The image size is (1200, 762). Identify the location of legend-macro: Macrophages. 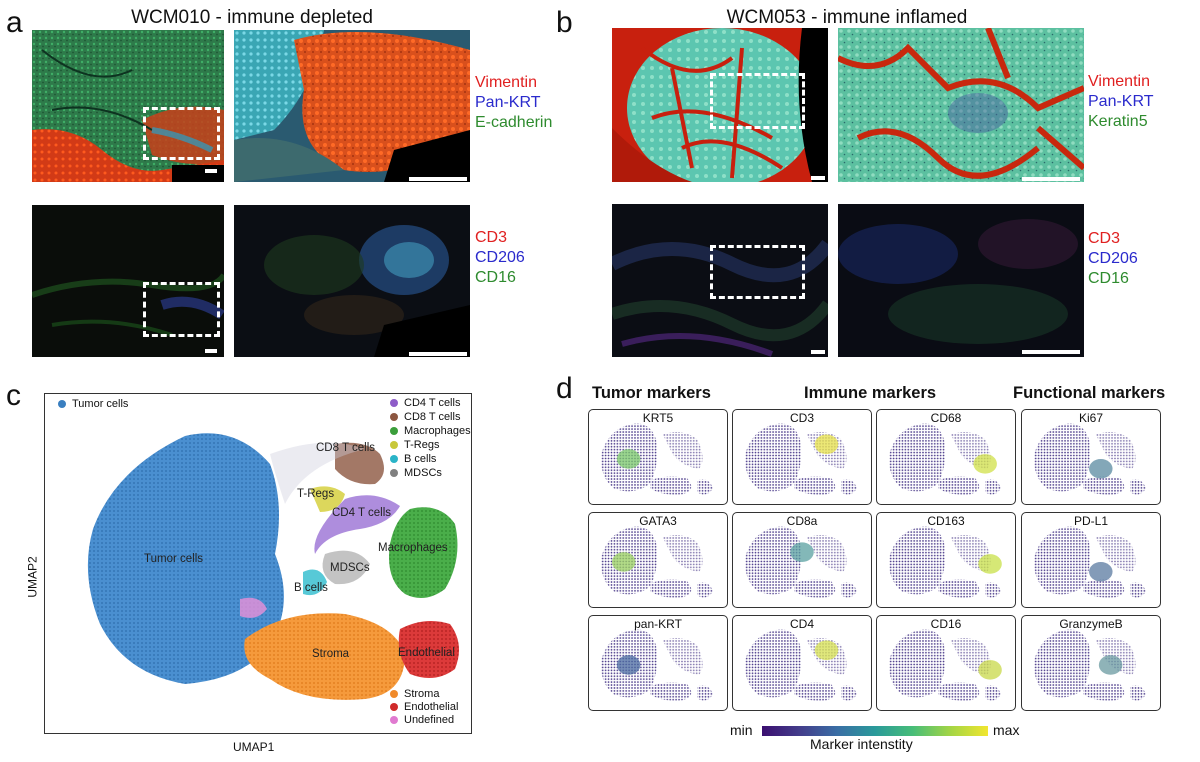
(430, 431).